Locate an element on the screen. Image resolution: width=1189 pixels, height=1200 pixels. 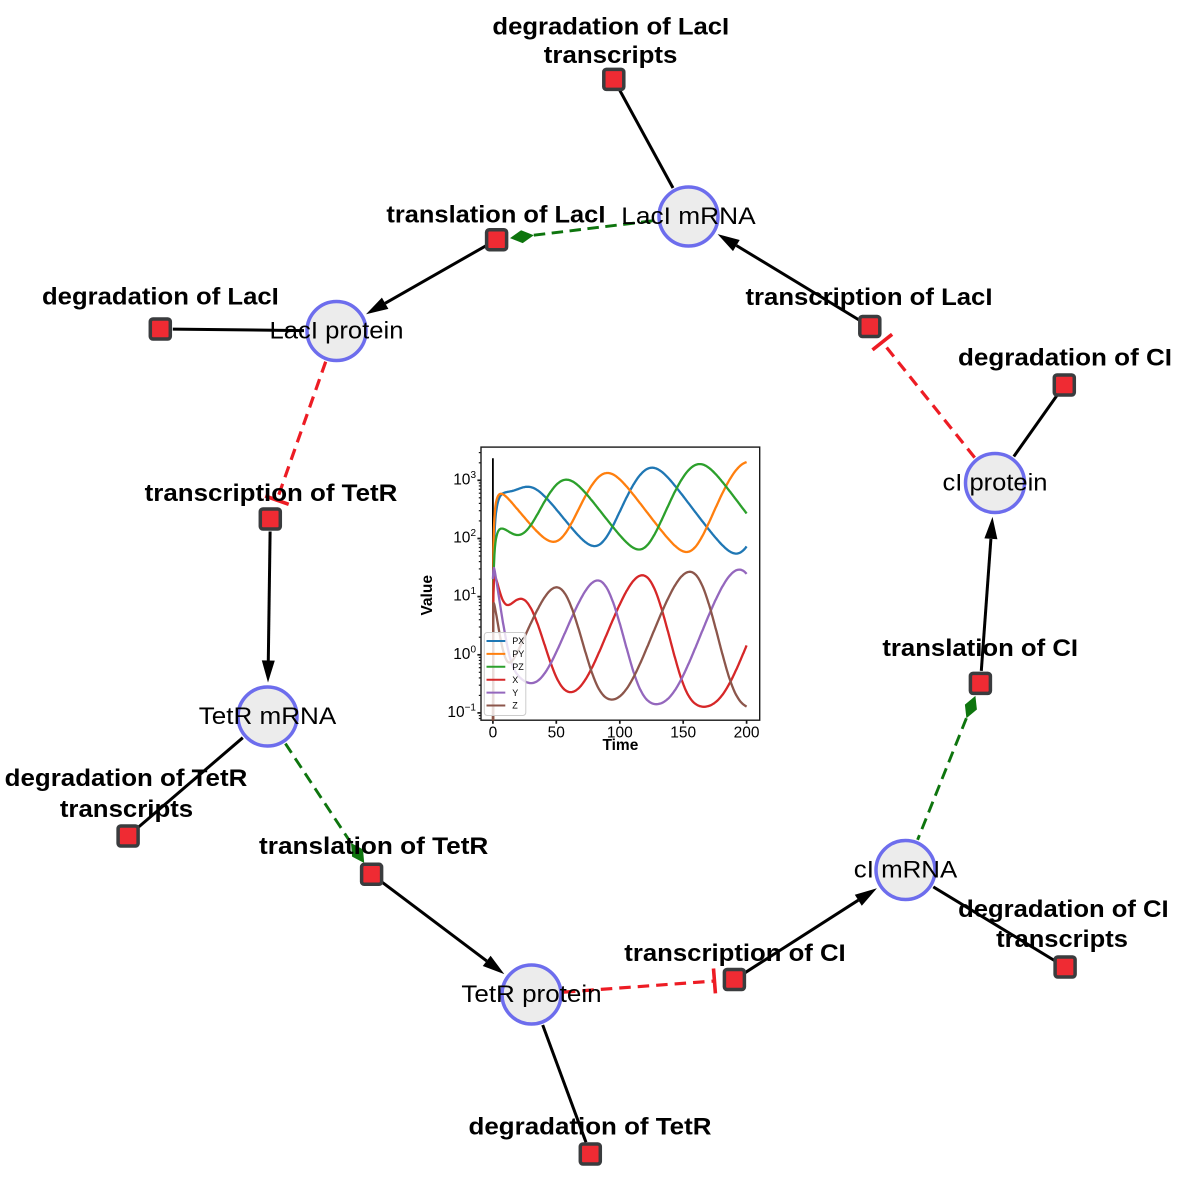
svg-text: PX is located at coordinates (518, 641).